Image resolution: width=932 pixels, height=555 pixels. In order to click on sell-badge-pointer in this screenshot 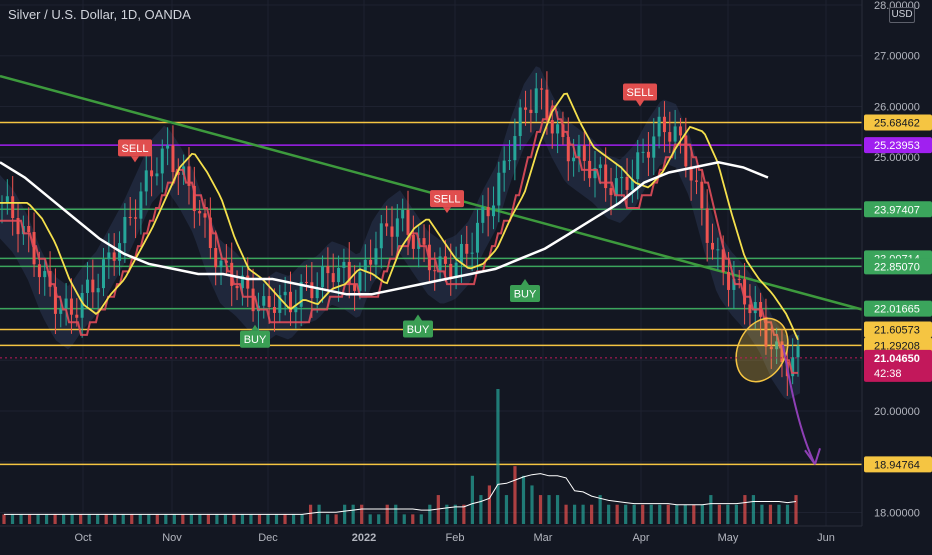, I will do `click(640, 103)`.